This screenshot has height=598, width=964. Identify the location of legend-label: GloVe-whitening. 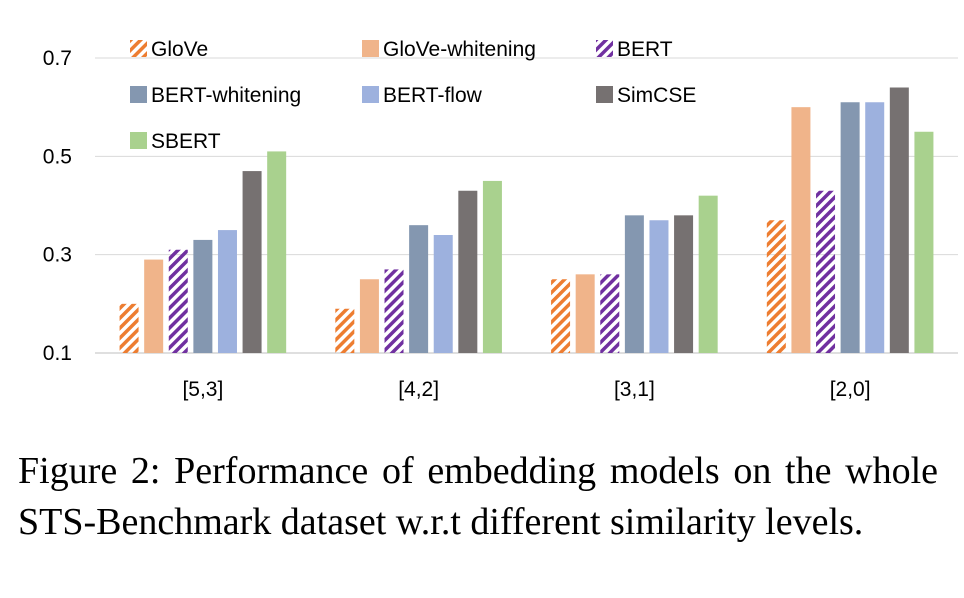
(459, 49).